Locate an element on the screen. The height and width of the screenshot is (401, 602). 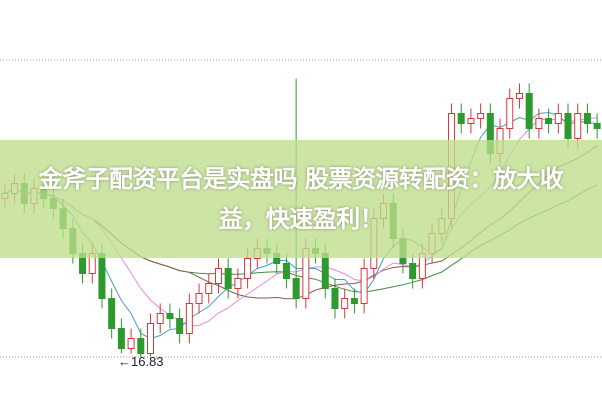
banner-title-line1: 金斧子配资平台是实盘吗 股票资源转配资：放大收 is located at coordinates (301, 179).